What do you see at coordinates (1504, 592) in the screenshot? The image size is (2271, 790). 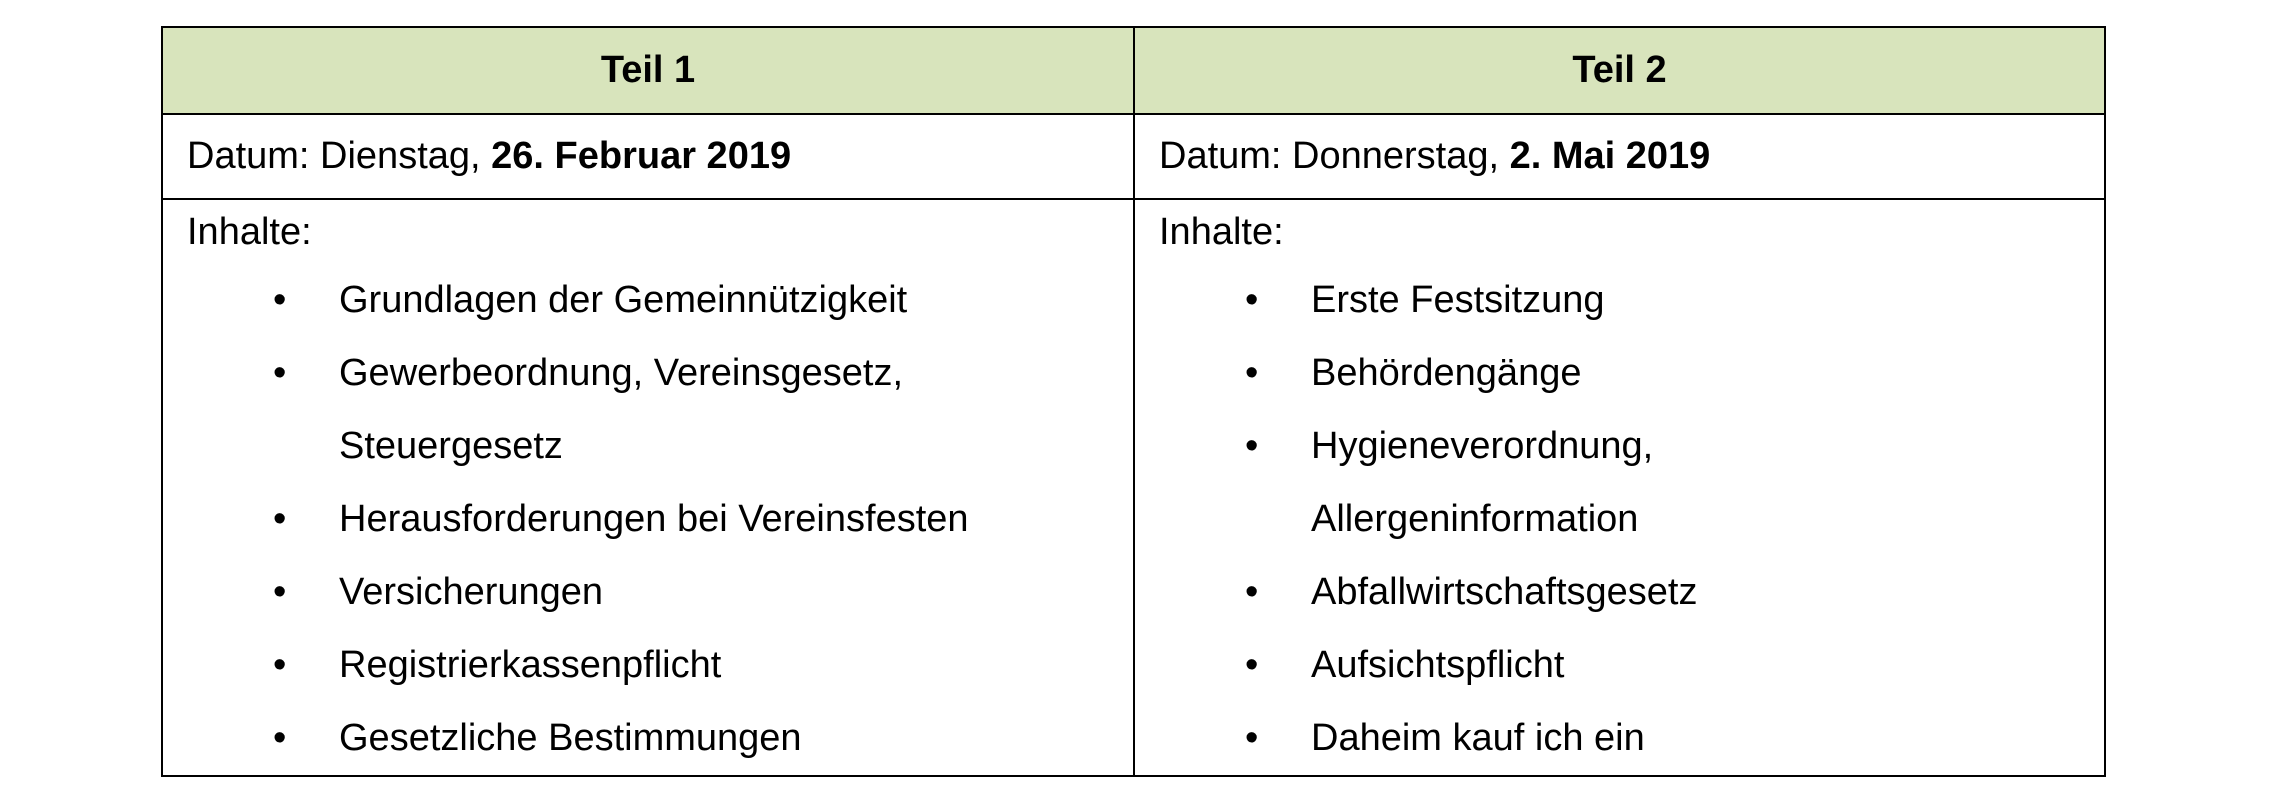 I see `list-item-text: Abfallwirtschaftsgesetz` at bounding box center [1504, 592].